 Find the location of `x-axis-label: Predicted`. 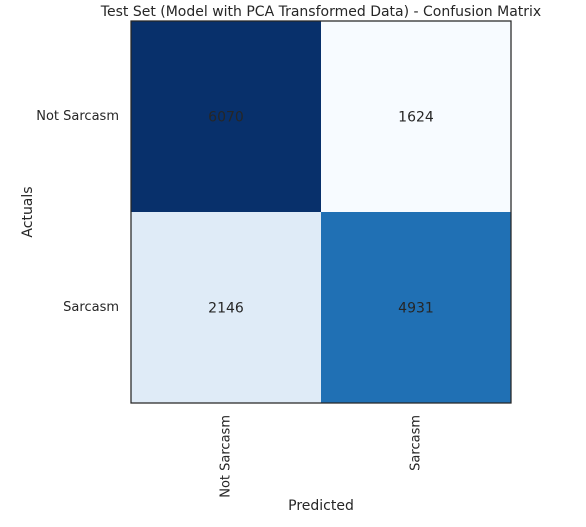

x-axis-label: Predicted is located at coordinates (321, 506).